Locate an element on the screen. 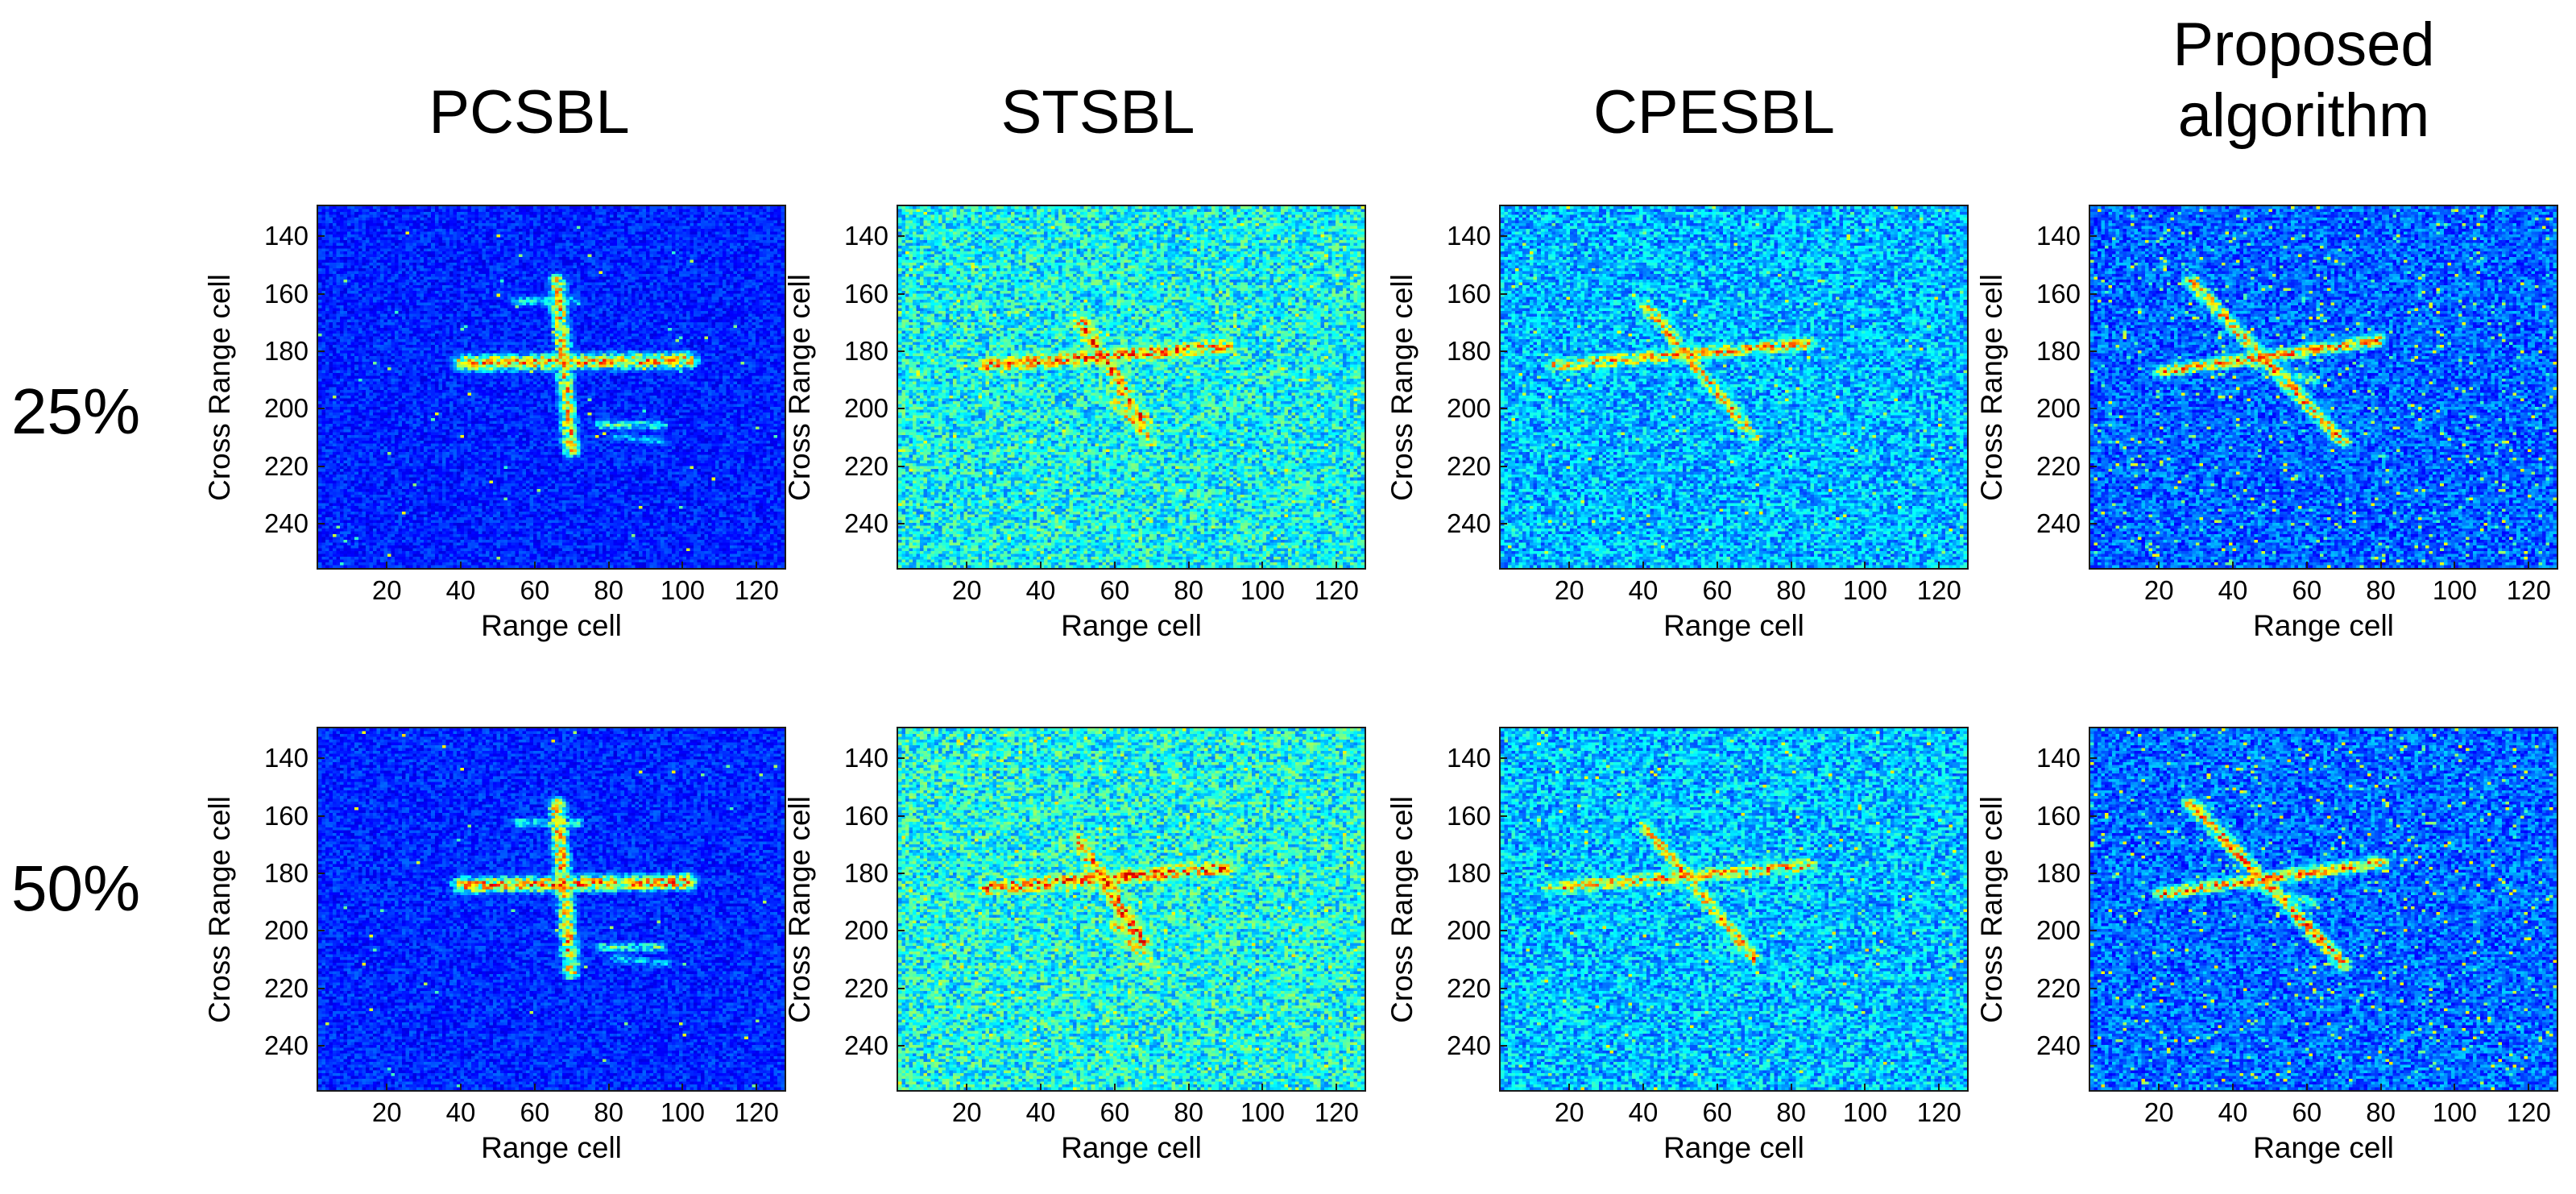  col-title-cpesbl: CPESBL is located at coordinates (1714, 113).